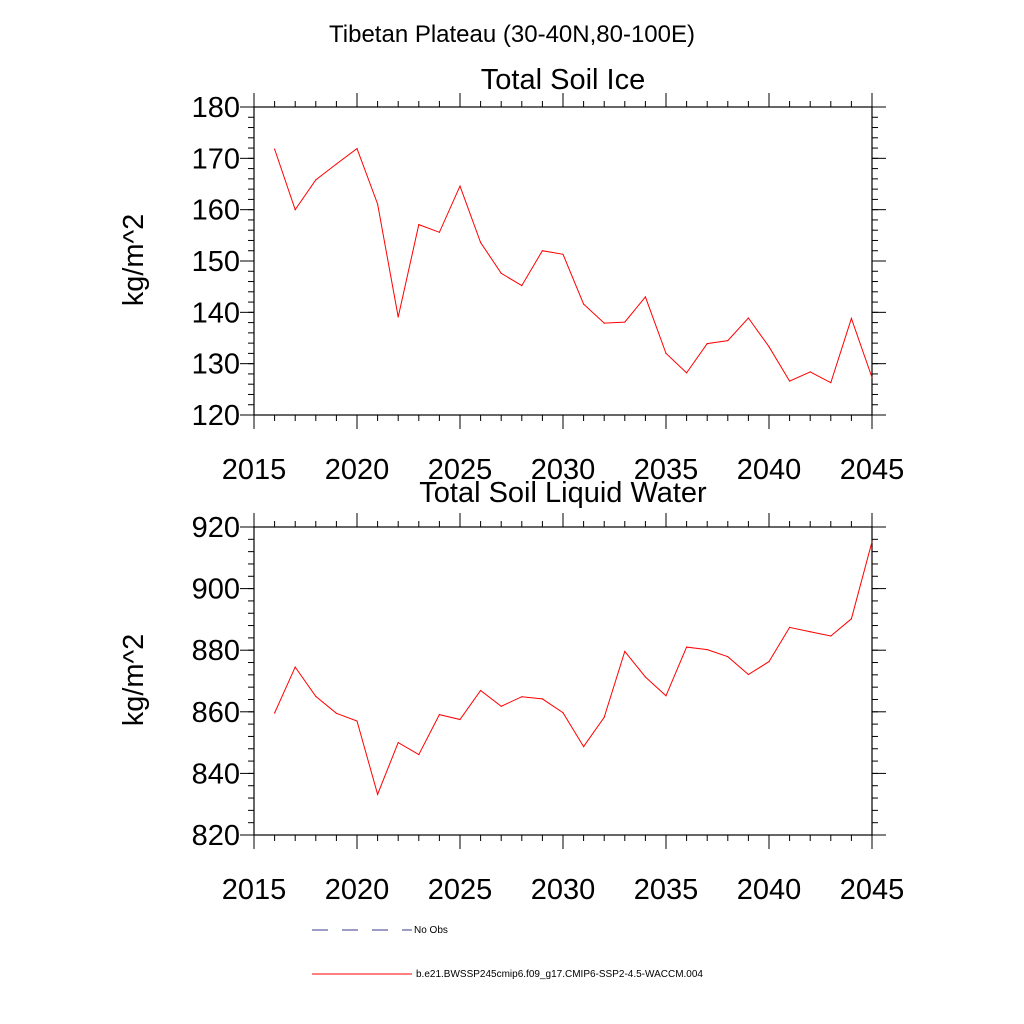 Image resolution: width=1024 pixels, height=1024 pixels. What do you see at coordinates (563, 80) in the screenshot?
I see `panel-title: Total Soil Ice` at bounding box center [563, 80].